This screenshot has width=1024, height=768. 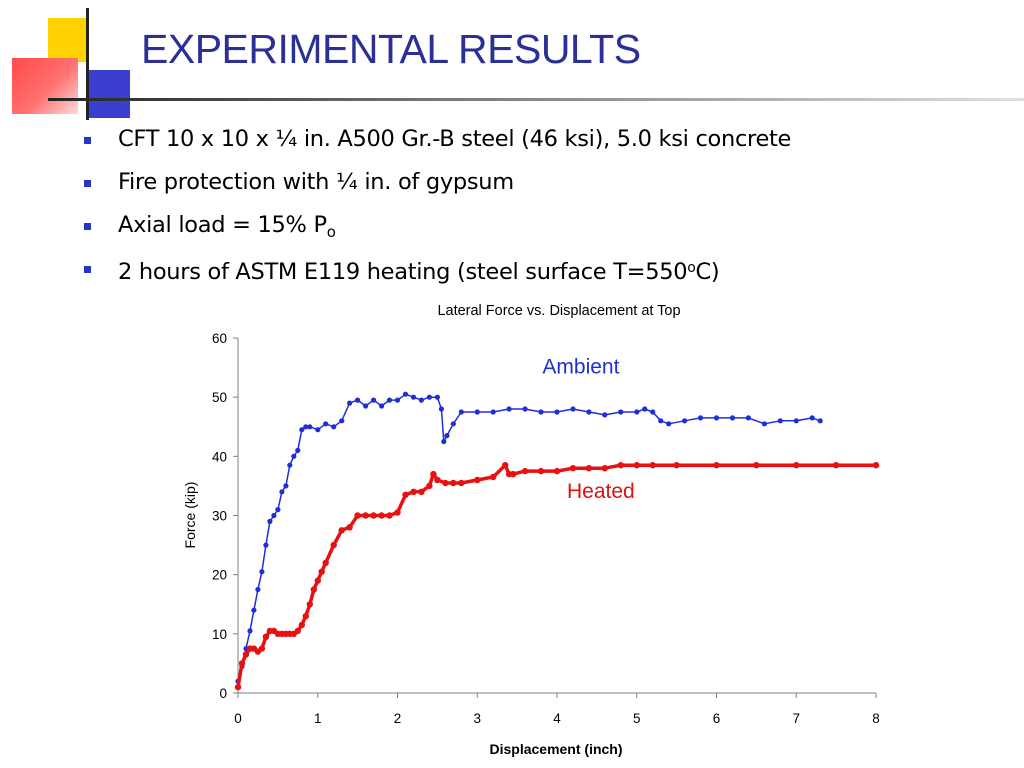 What do you see at coordinates (318, 718) in the screenshot?
I see `x-tick-label: 1` at bounding box center [318, 718].